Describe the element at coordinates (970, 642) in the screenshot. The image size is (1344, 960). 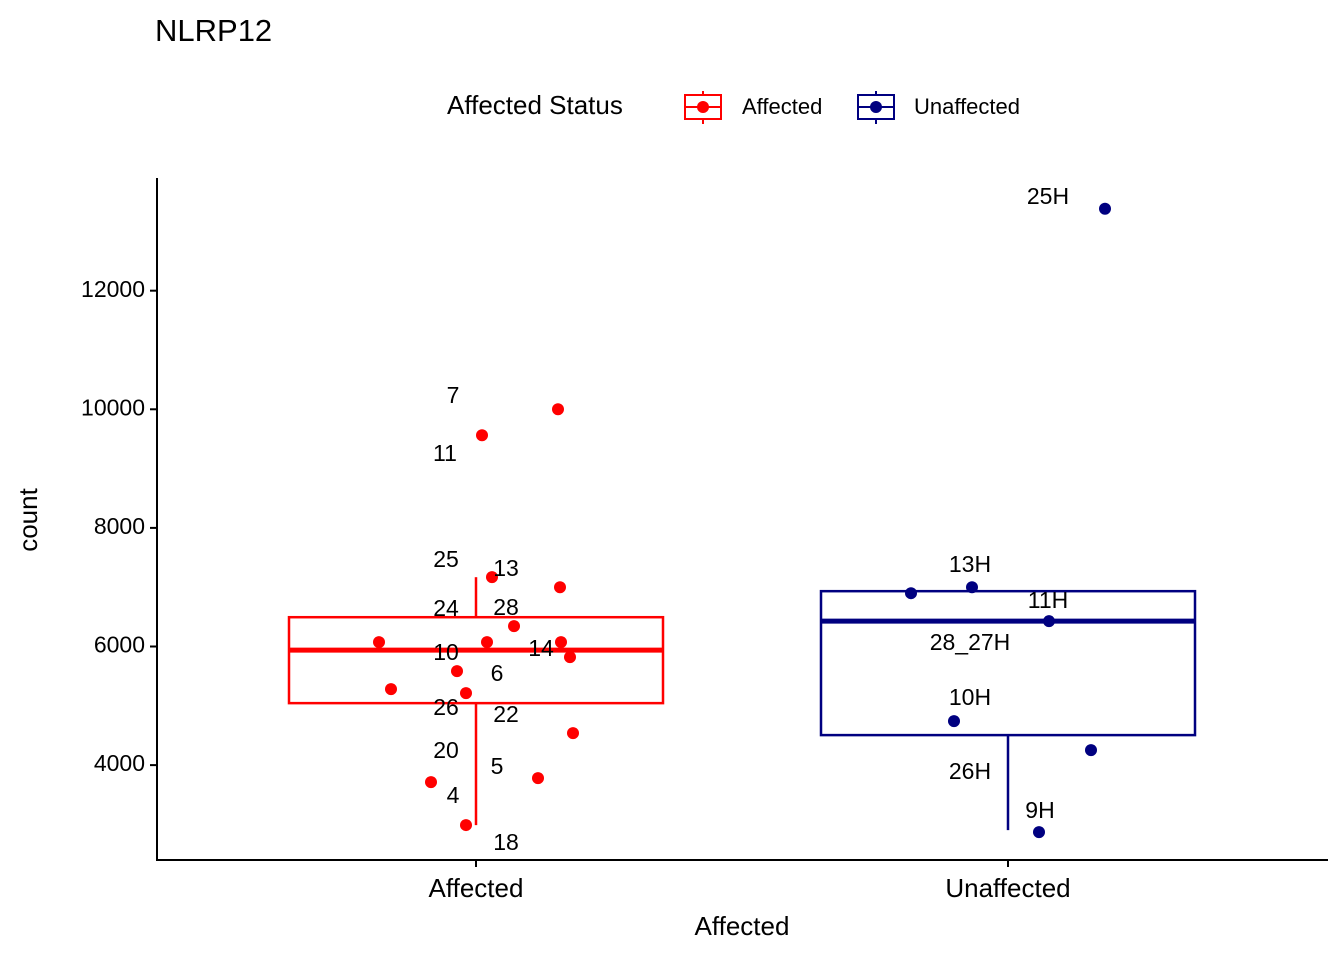
I see `point-label: 28_27H` at that location.